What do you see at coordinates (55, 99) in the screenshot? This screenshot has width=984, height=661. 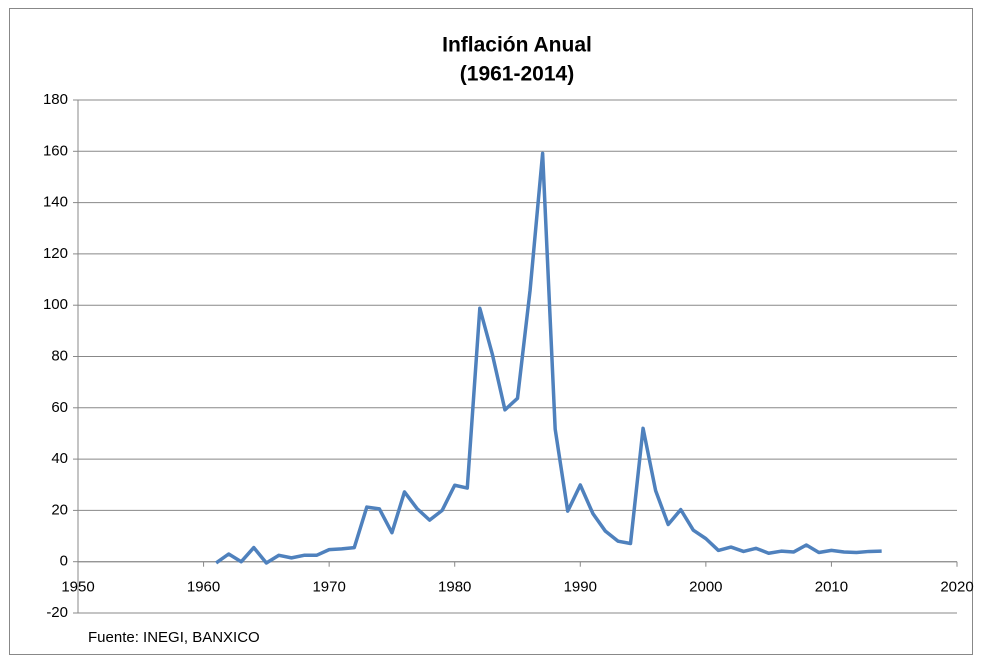 I see `y-tick-label: 180` at bounding box center [55, 99].